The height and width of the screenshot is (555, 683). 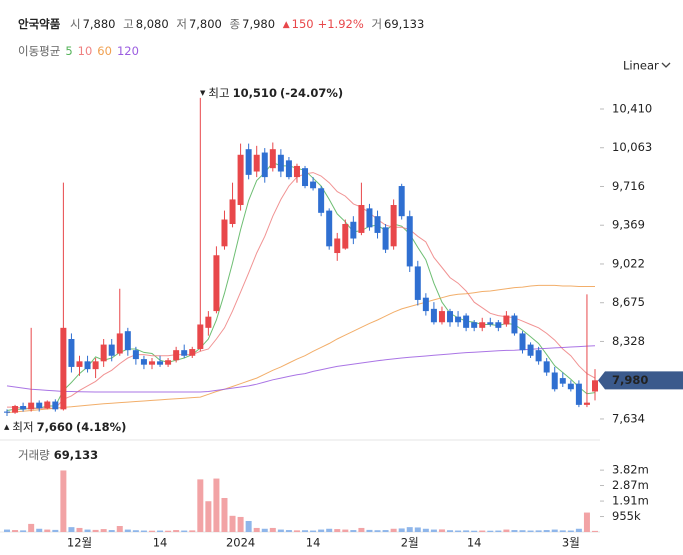 I want to click on y-tick-label: 9,716, so click(x=628, y=186).